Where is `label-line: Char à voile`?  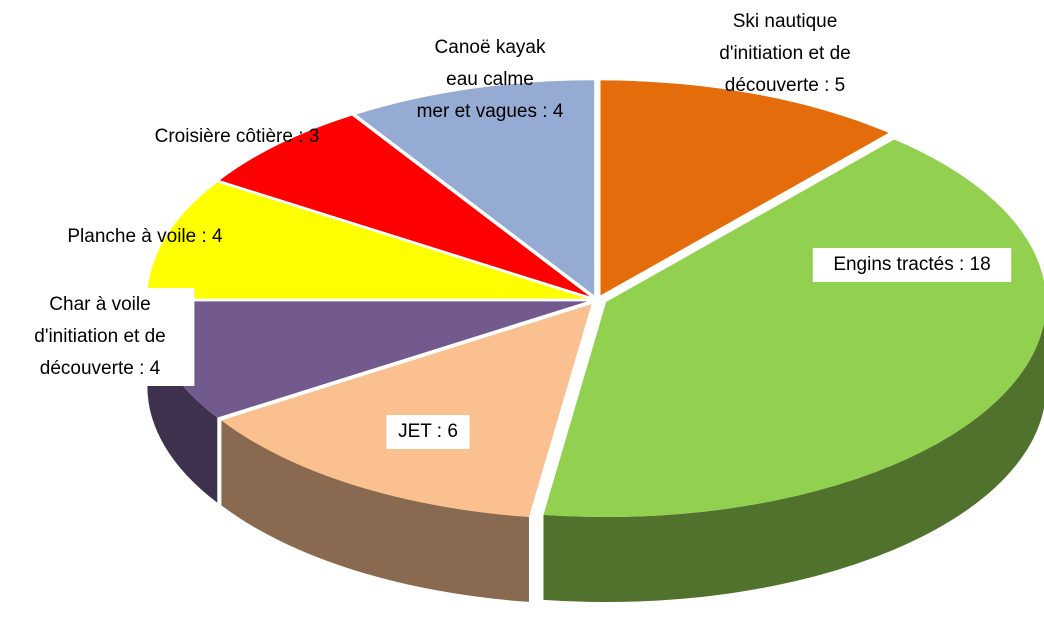 label-line: Char à voile is located at coordinates (99, 304).